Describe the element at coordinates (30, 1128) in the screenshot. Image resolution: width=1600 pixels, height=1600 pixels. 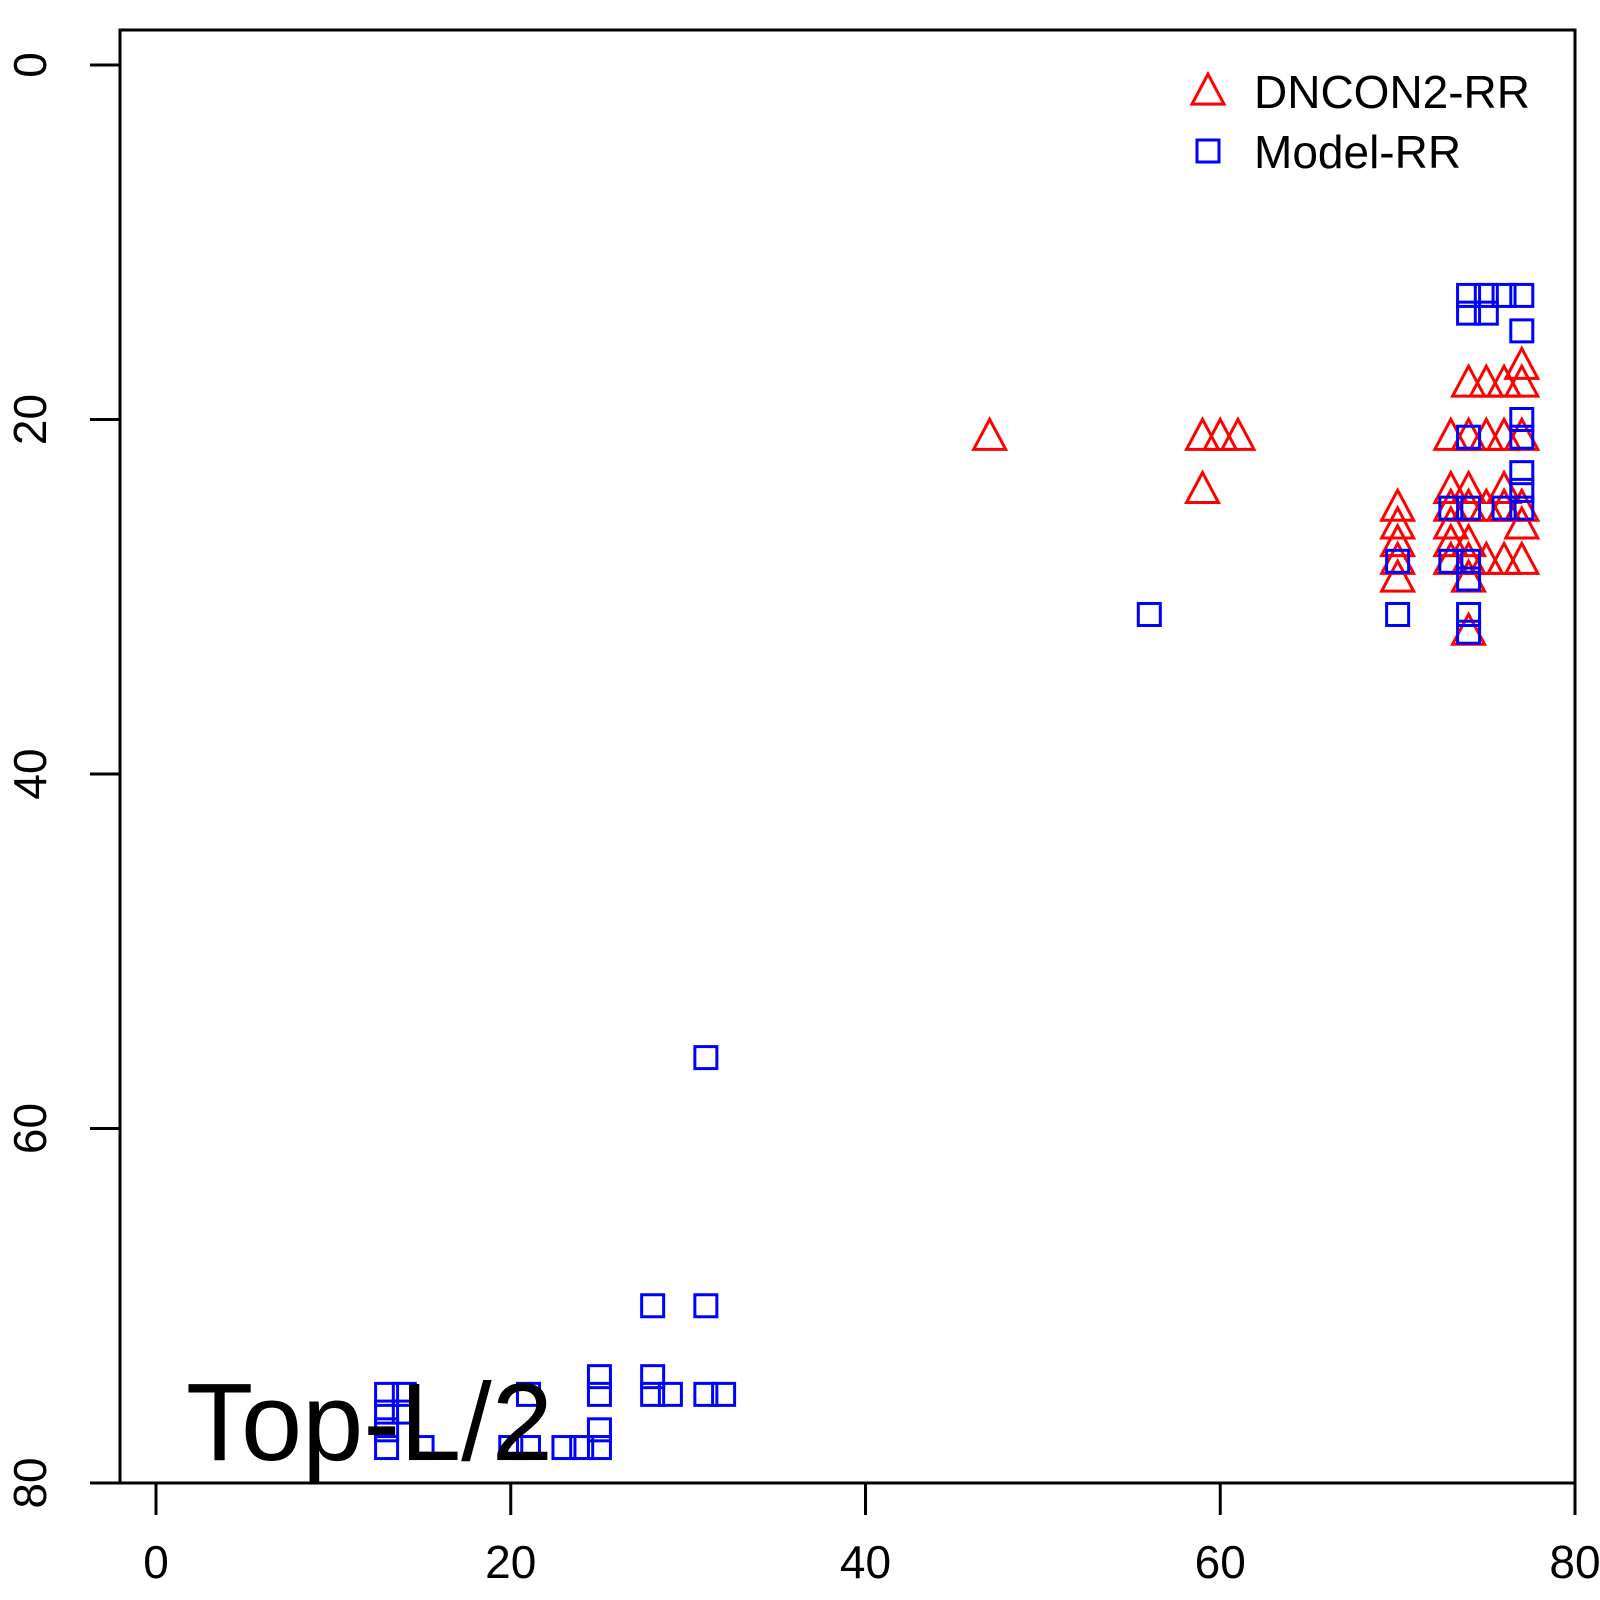
I see `y-tick-label: 60` at that location.